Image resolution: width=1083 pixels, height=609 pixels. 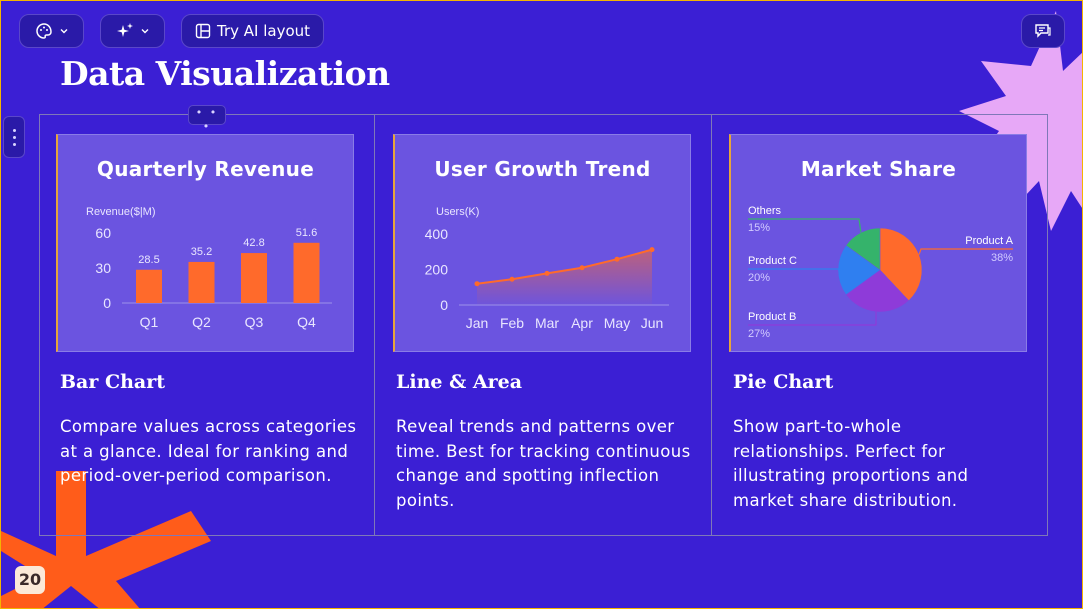 I want to click on slice-label: Product A, so click(x=989, y=241).